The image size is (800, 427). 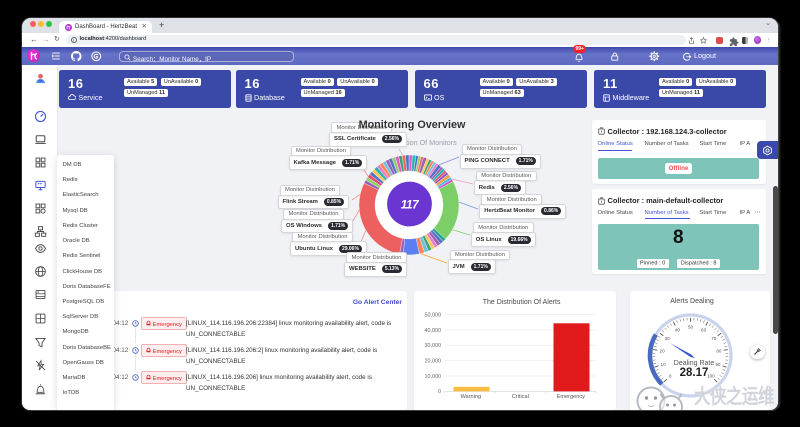 What do you see at coordinates (433, 346) in the screenshot?
I see `svg-text: 30,000` at bounding box center [433, 346].